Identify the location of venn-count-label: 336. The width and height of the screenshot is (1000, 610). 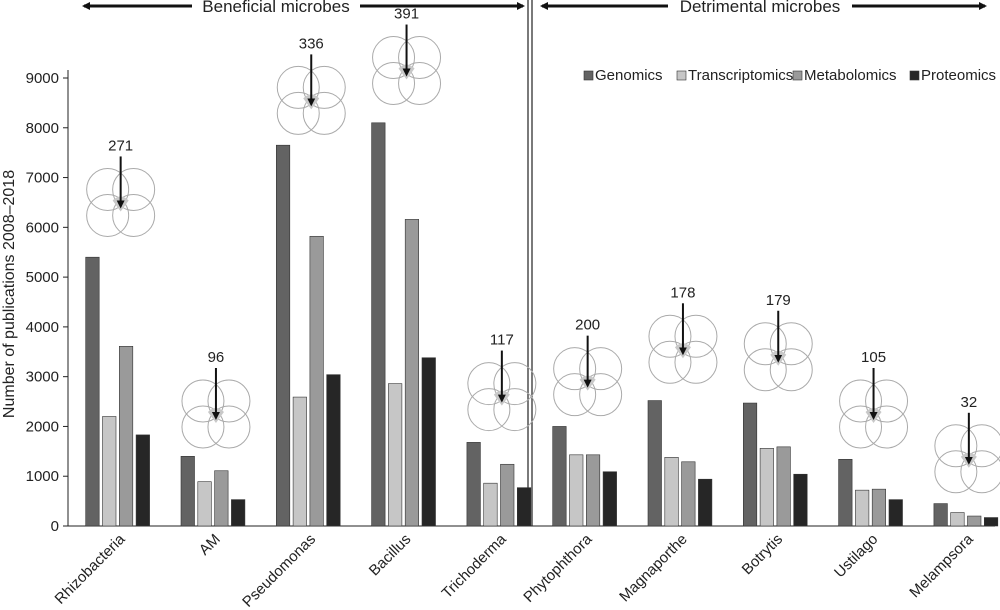
(311, 43).